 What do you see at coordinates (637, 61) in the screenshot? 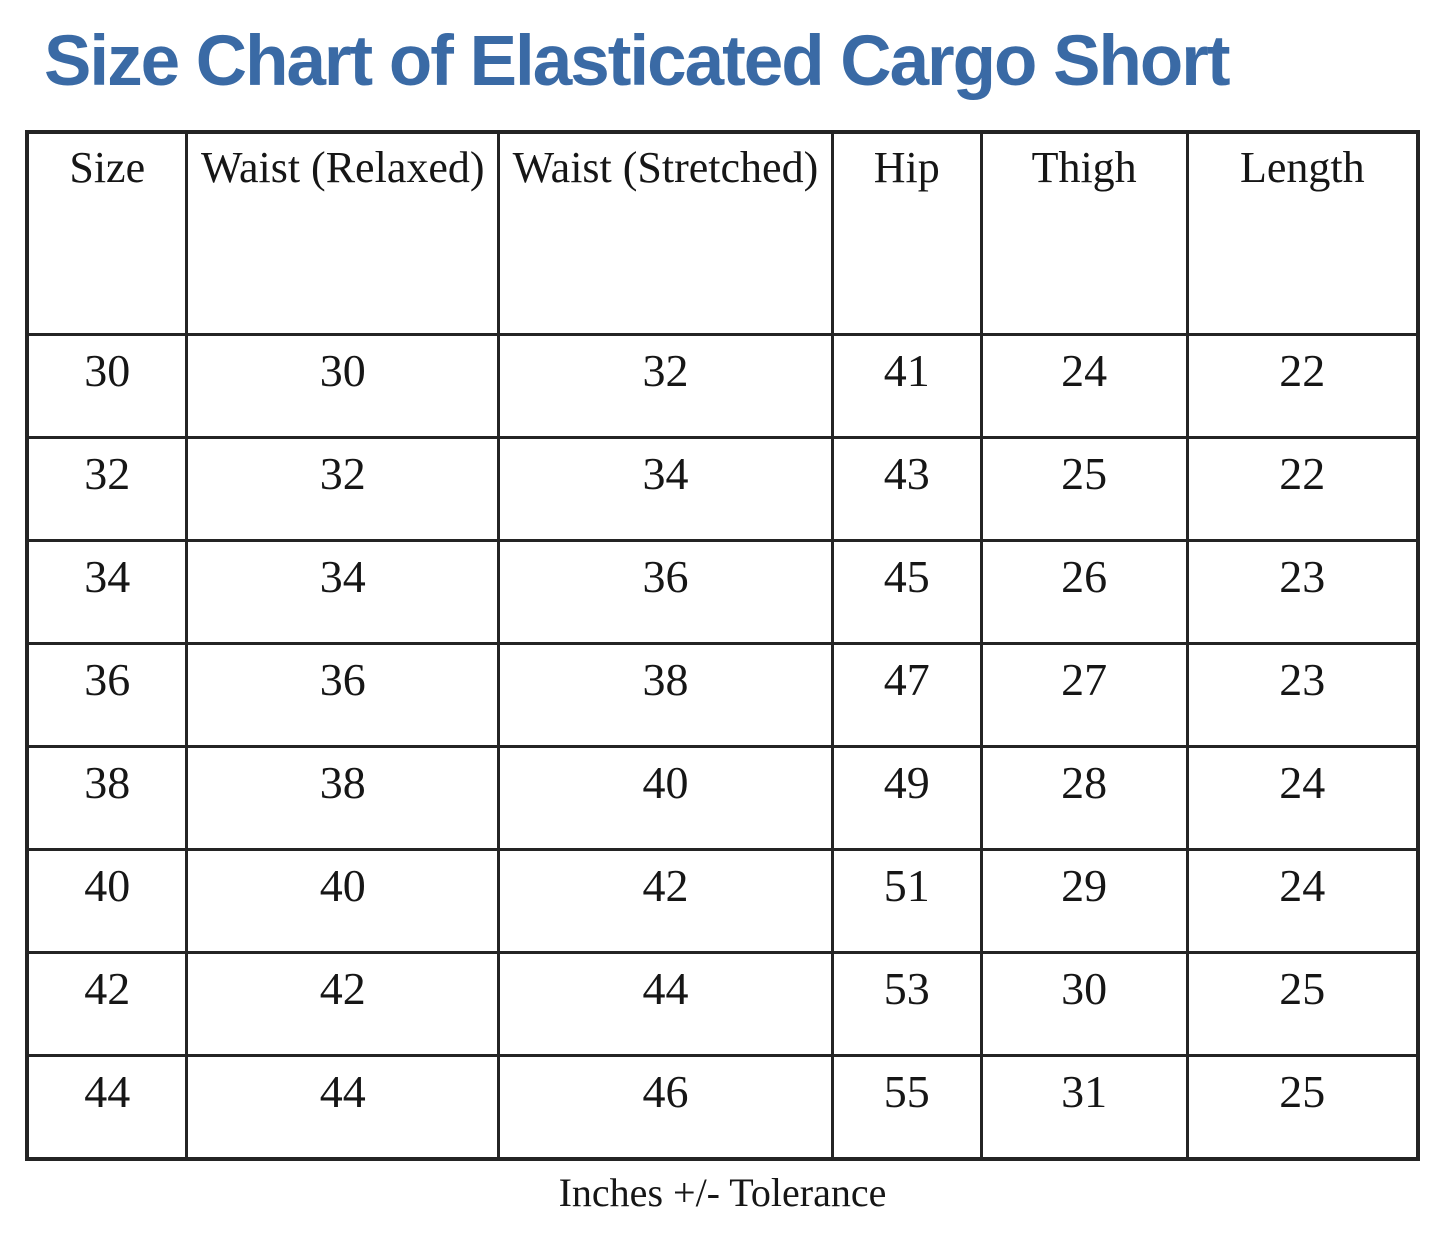
I see `page-title: Size Chart of Elasticated Cargo Short` at bounding box center [637, 61].